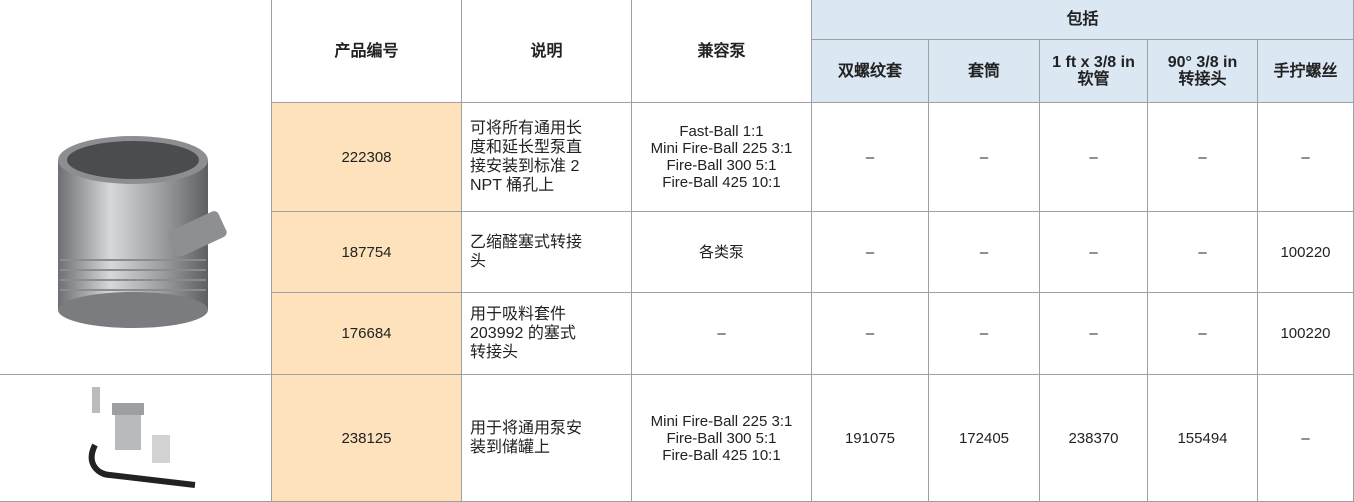 The height and width of the screenshot is (502, 1354). I want to click on product-number-cell: 187754, so click(367, 252).